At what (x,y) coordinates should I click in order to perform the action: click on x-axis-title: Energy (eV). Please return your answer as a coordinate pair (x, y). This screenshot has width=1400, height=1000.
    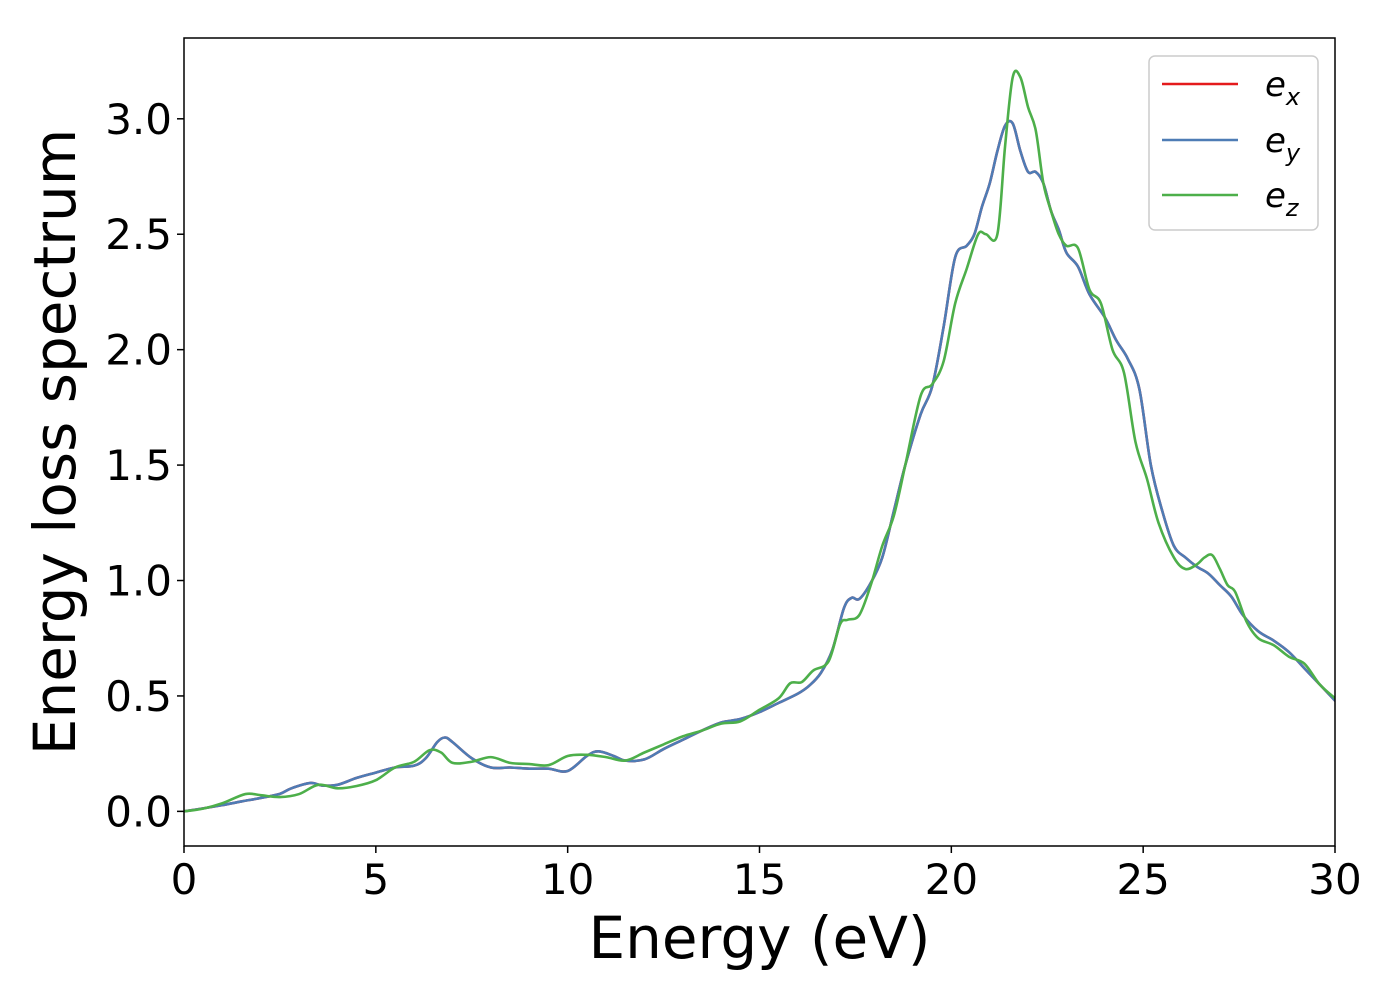
    Looking at the image, I should click on (759, 938).